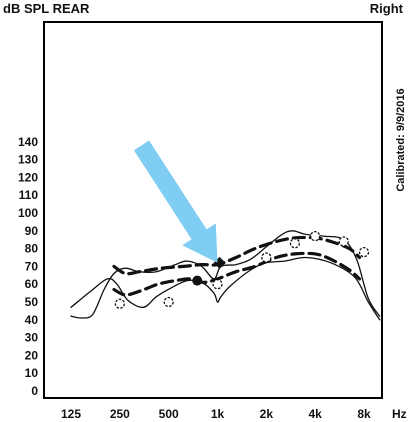 This screenshot has height=422, width=408. Describe the element at coordinates (29, 195) in the screenshot. I see `y-tick-label: 110` at that location.